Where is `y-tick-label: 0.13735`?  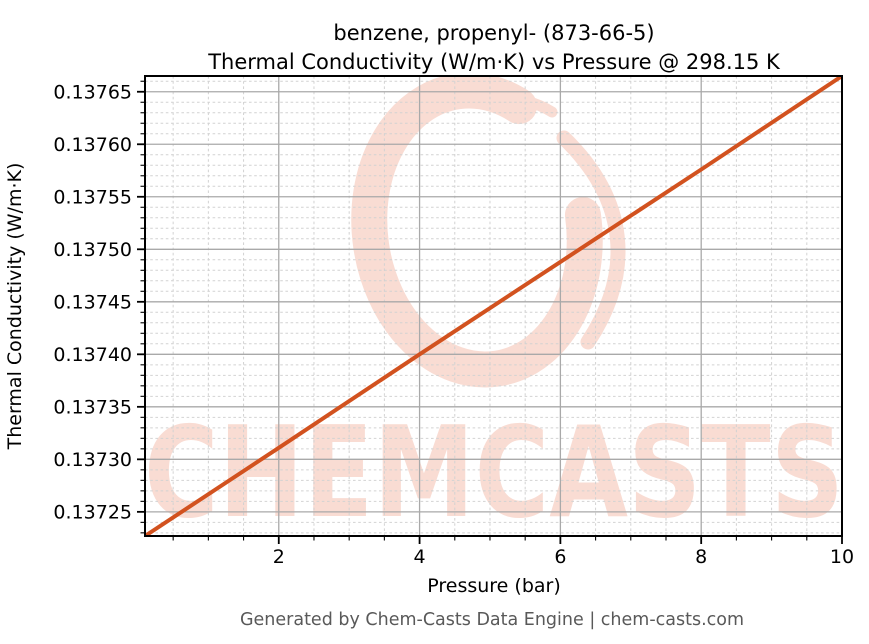
y-tick-label: 0.13735 is located at coordinates (92, 407).